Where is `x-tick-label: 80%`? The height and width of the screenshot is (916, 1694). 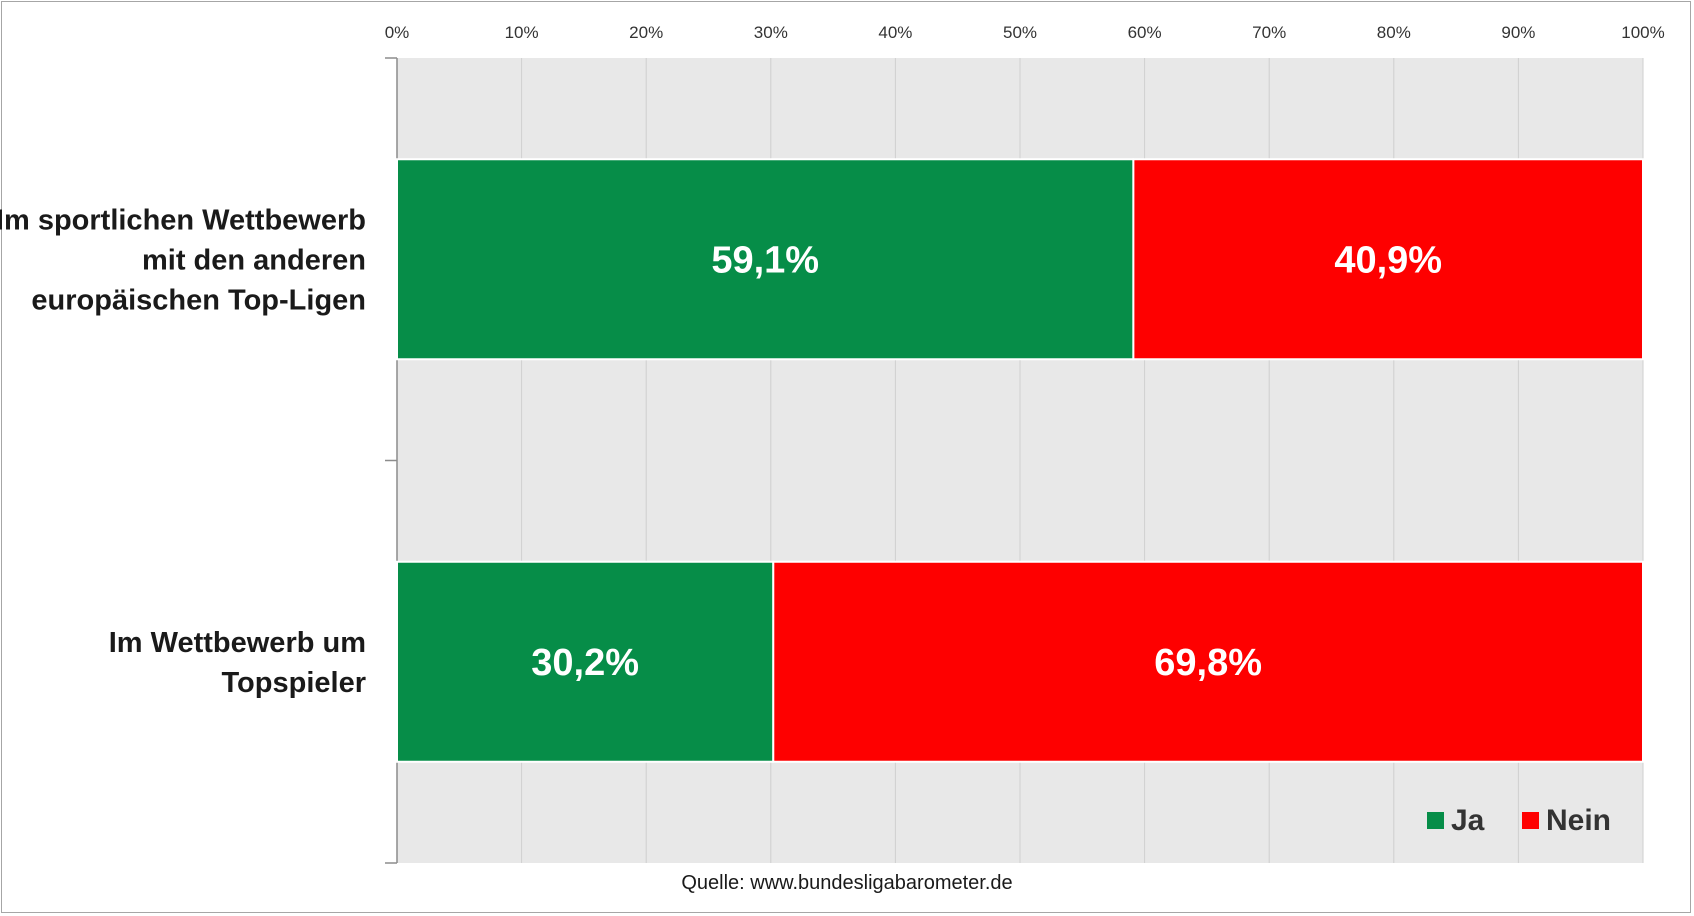 x-tick-label: 80% is located at coordinates (1394, 32).